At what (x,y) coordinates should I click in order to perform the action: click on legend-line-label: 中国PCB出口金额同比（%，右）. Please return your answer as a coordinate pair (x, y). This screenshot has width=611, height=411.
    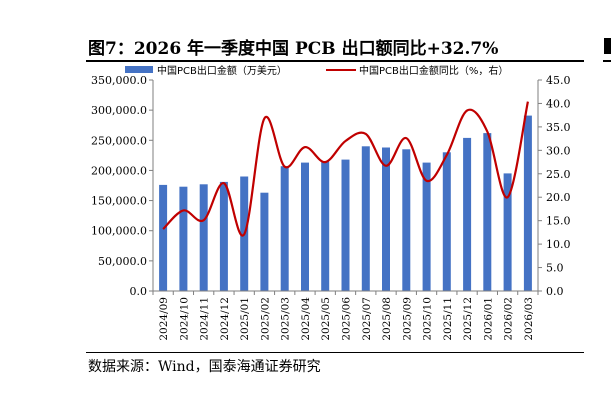
    Looking at the image, I should click on (433, 70).